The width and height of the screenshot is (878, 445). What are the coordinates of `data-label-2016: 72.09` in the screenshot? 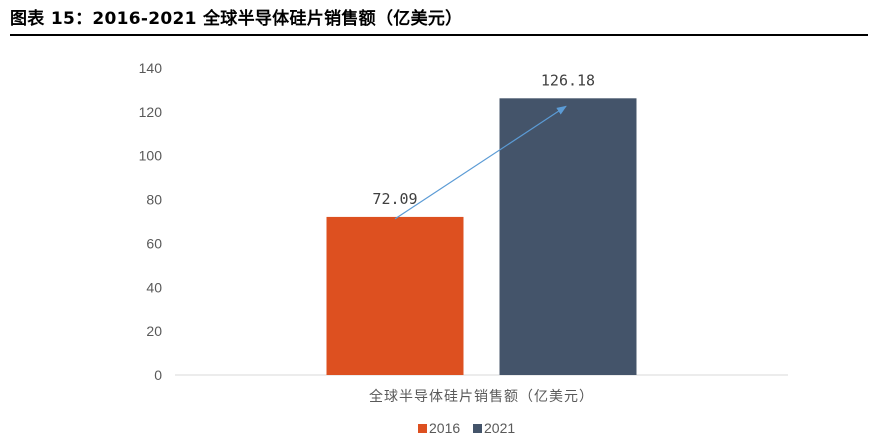 It's located at (394, 199).